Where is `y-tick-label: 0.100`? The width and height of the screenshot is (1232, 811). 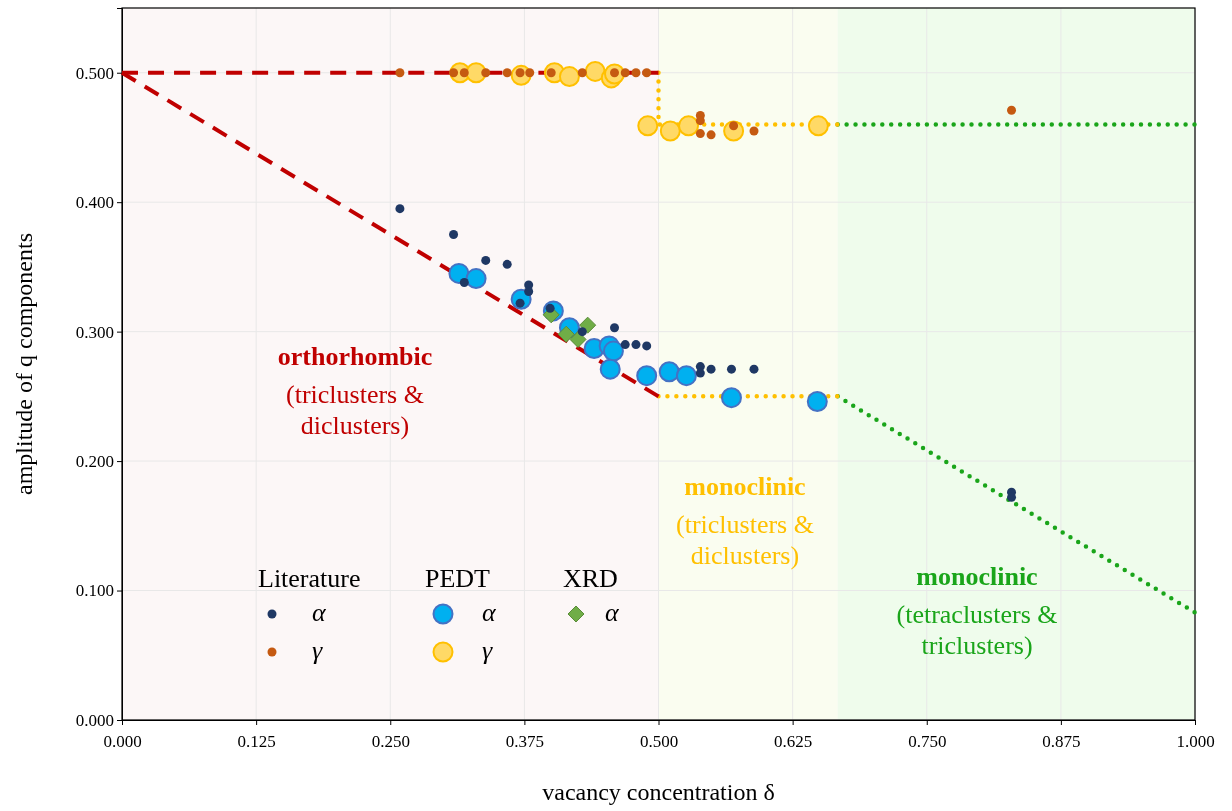 y-tick-label: 0.100 is located at coordinates (94, 591).